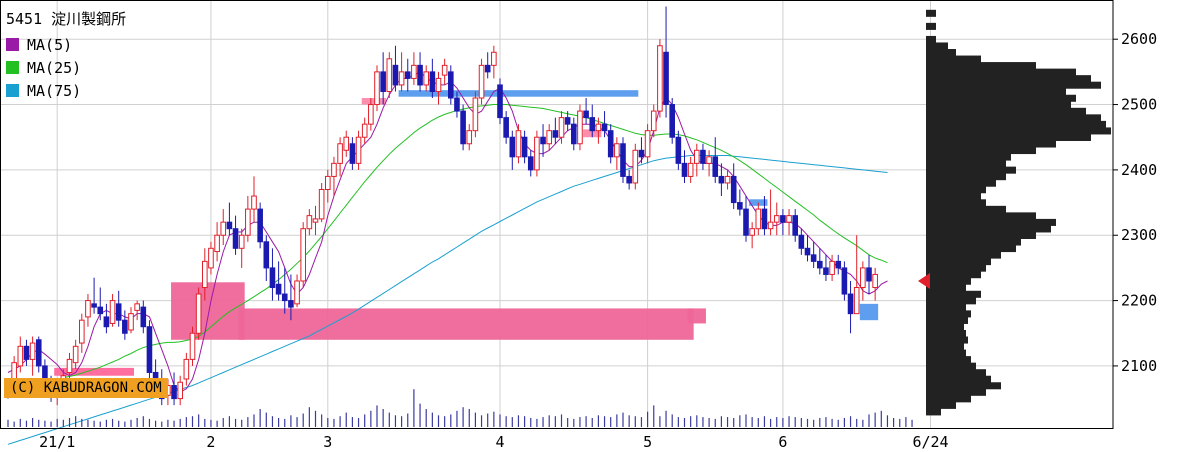 This screenshot has width=1200, height=452. What do you see at coordinates (930, 442) in the screenshot?
I see `x-tick-label: 6/24` at bounding box center [930, 442].